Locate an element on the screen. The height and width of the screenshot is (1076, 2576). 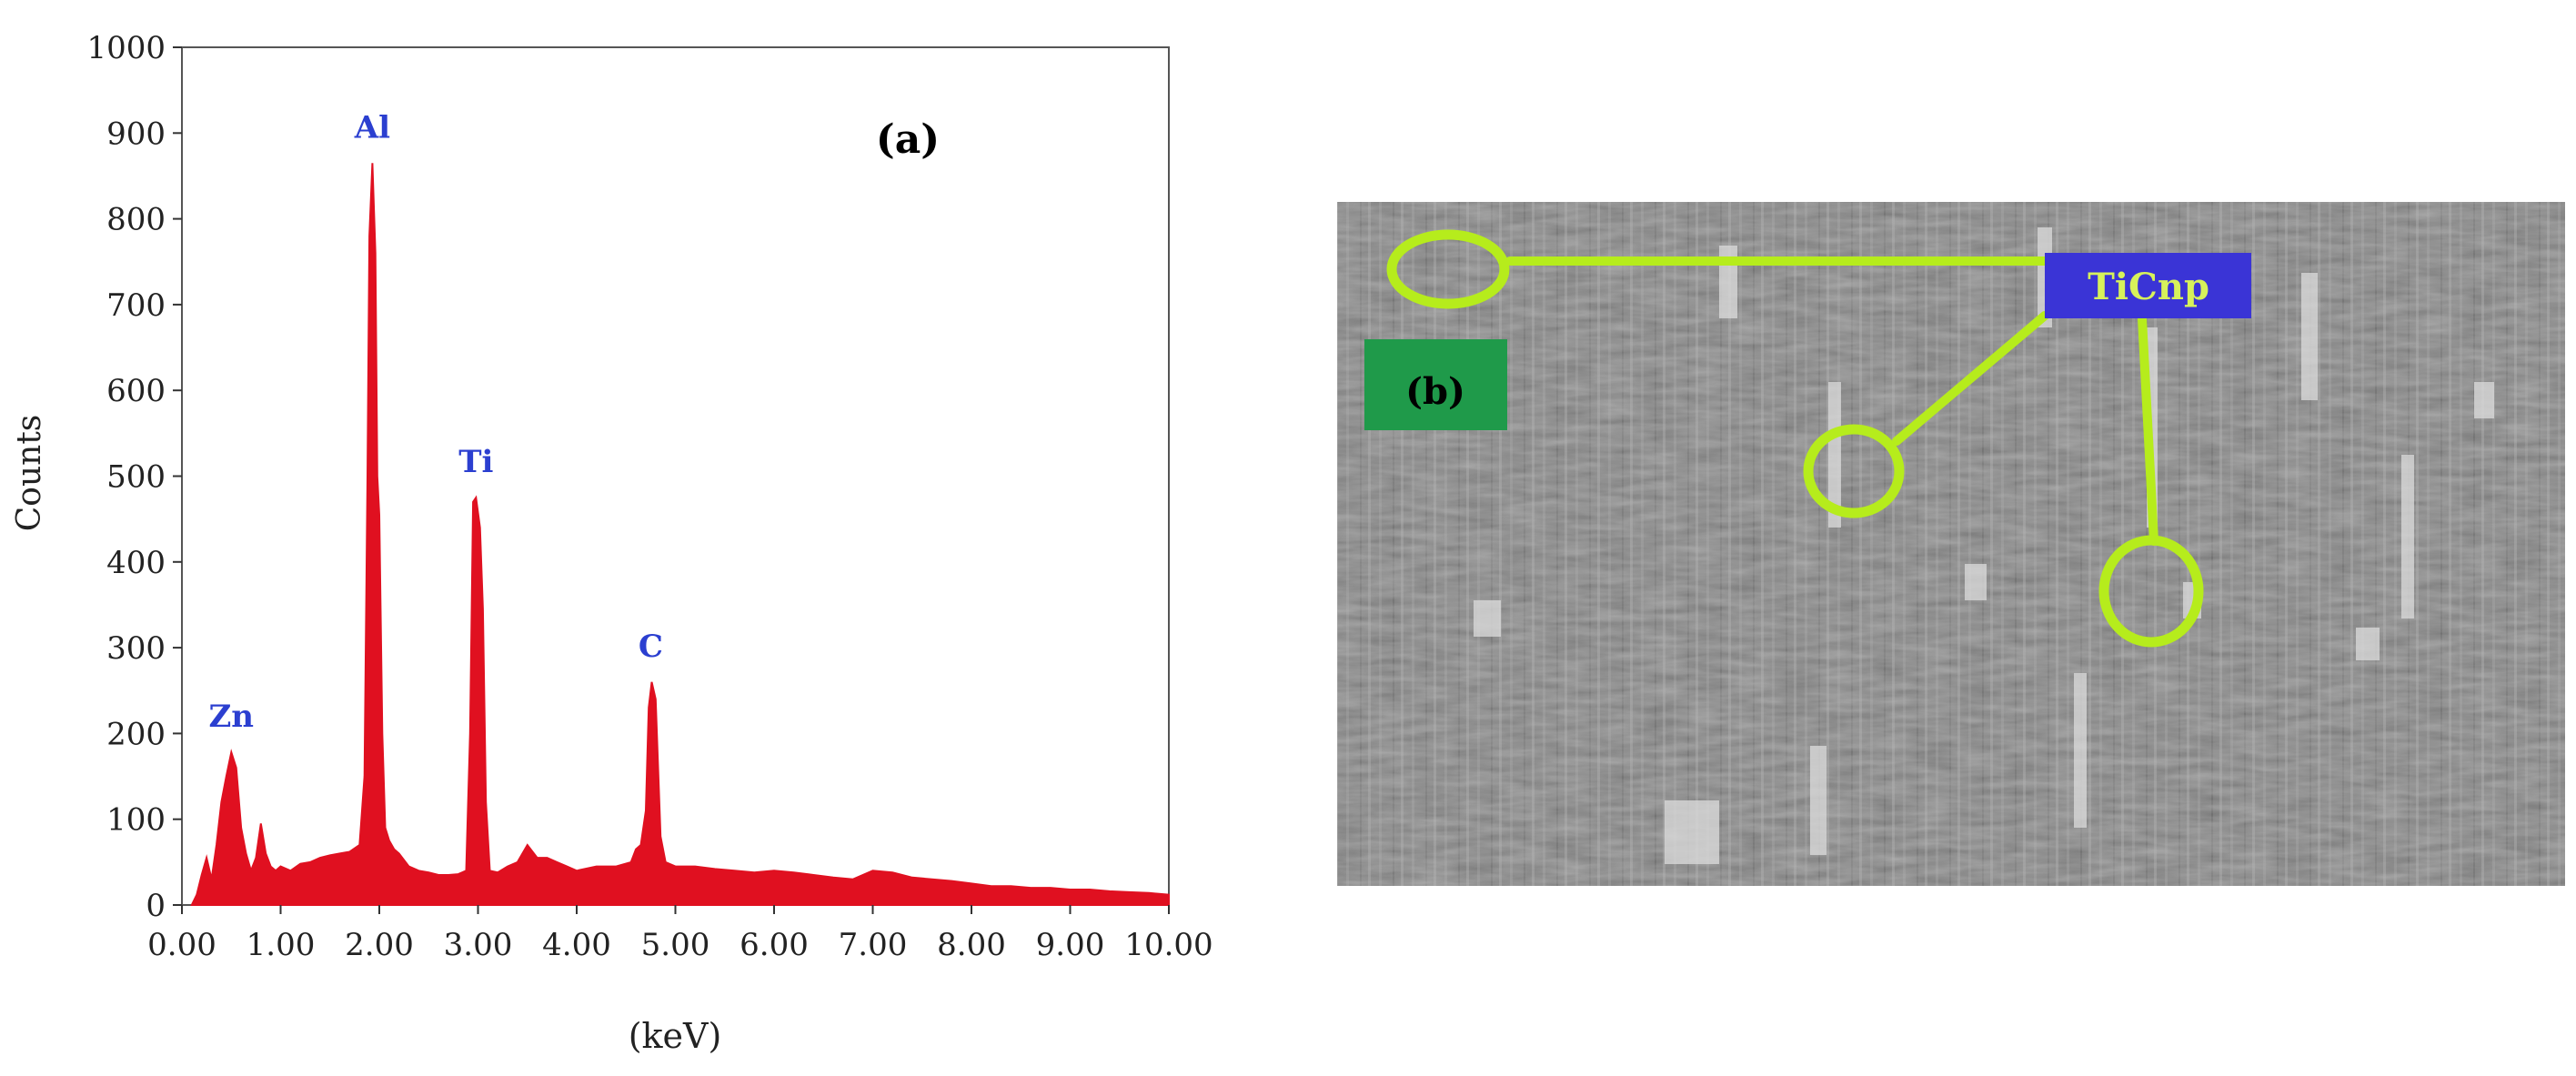
y-tick-label: 500 is located at coordinates (136, 478).